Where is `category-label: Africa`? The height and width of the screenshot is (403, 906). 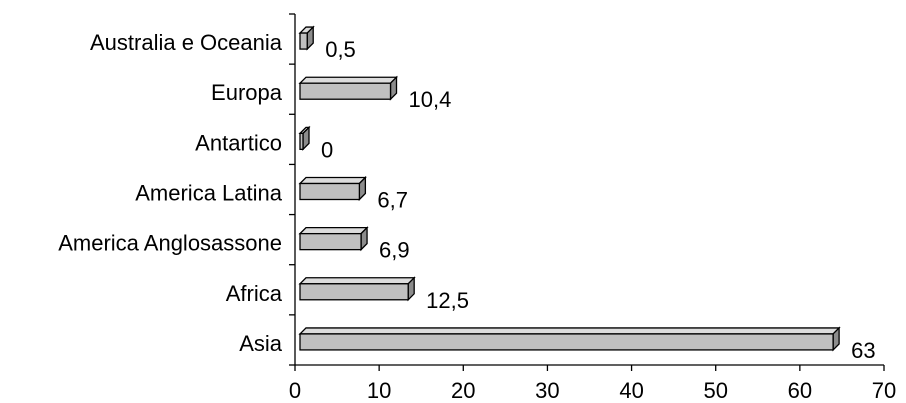
category-label: Africa is located at coordinates (254, 293).